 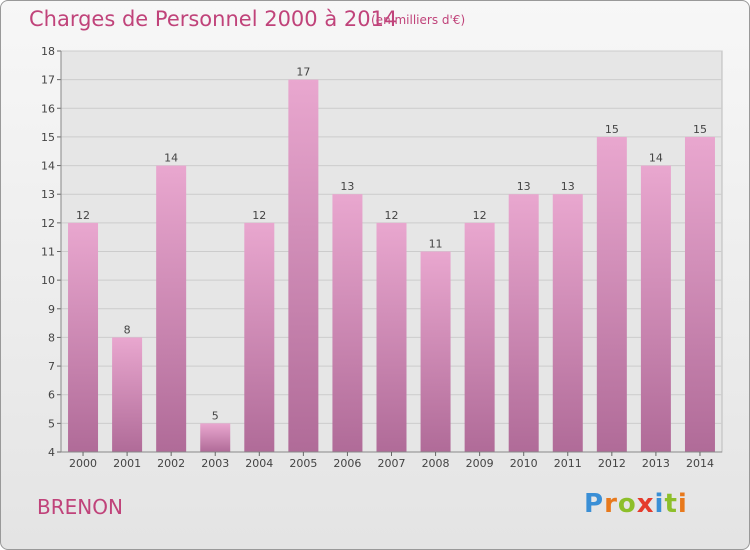 I want to click on y-tick-label: 18, so click(x=48, y=51).